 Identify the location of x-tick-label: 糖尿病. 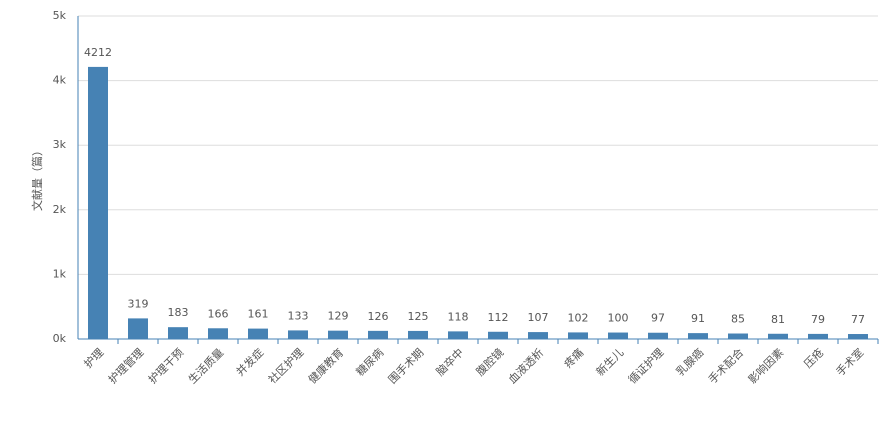
(369, 361).